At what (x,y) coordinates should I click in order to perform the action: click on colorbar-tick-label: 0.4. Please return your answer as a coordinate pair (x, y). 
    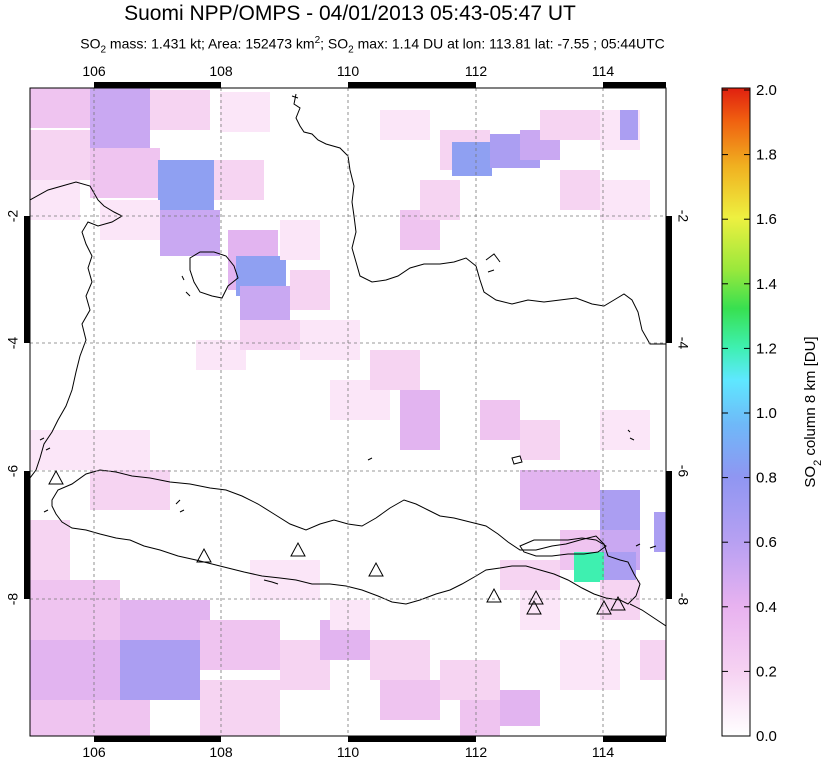
    Looking at the image, I should click on (766, 607).